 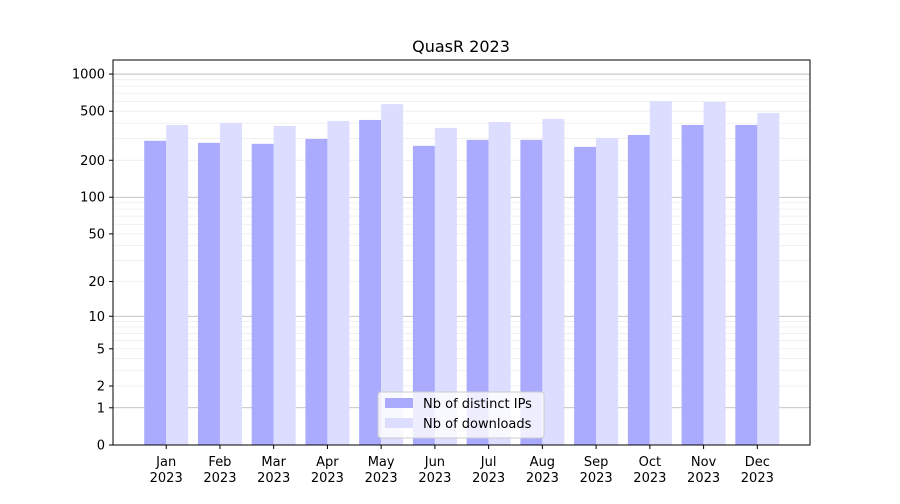 I want to click on legend-label: Nb of downloads, so click(x=477, y=424).